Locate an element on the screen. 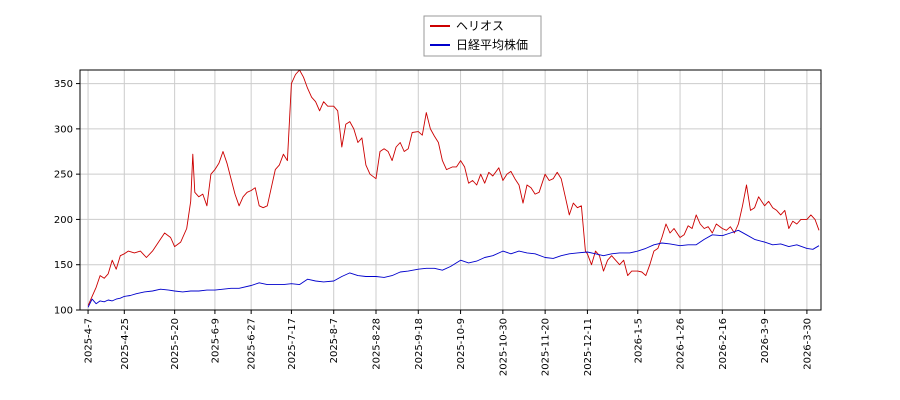  legend-label-helios: ヘリオス is located at coordinates (480, 26).